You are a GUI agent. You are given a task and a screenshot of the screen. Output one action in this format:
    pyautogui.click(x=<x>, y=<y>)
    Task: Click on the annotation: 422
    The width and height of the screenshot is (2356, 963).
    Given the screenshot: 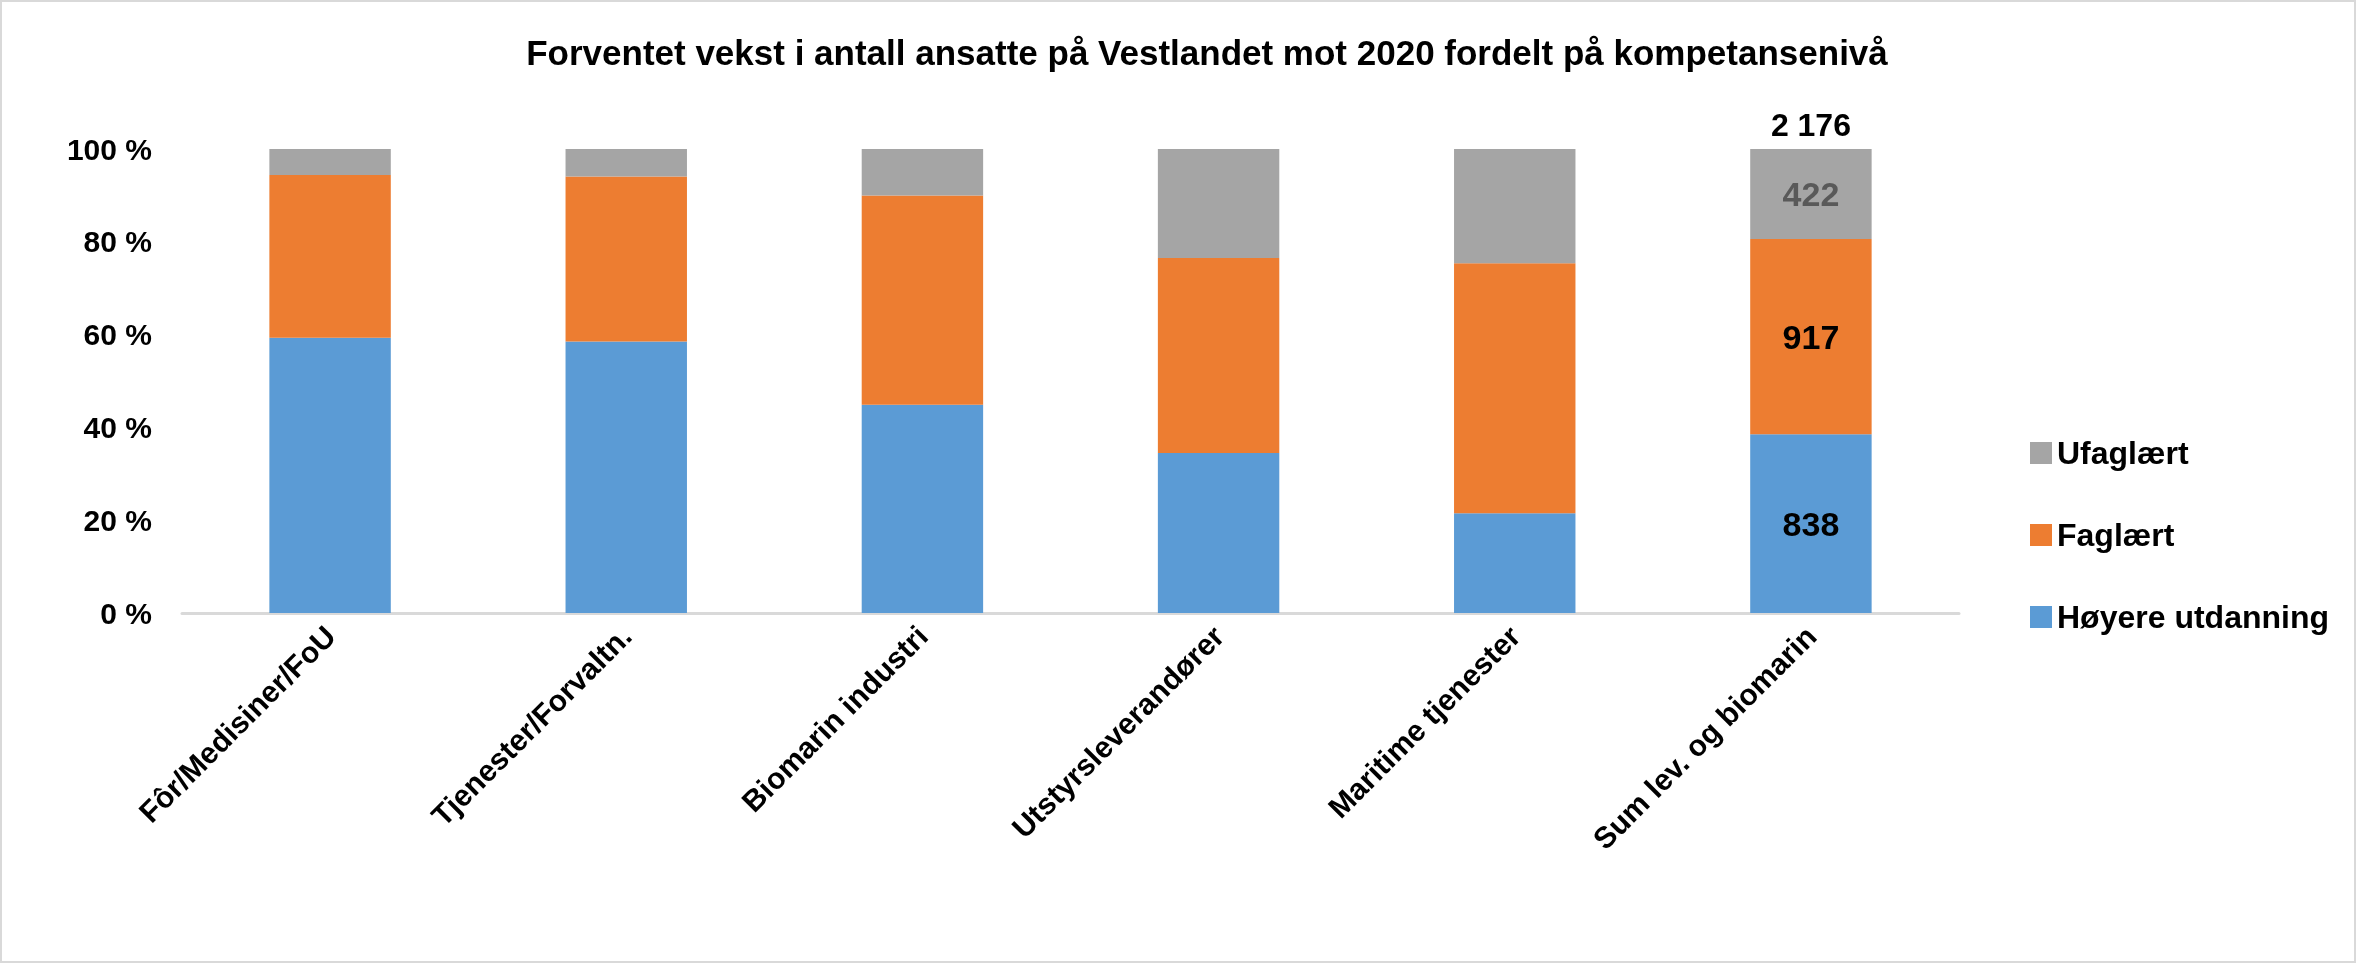 What is the action you would take?
    pyautogui.click(x=1811, y=194)
    